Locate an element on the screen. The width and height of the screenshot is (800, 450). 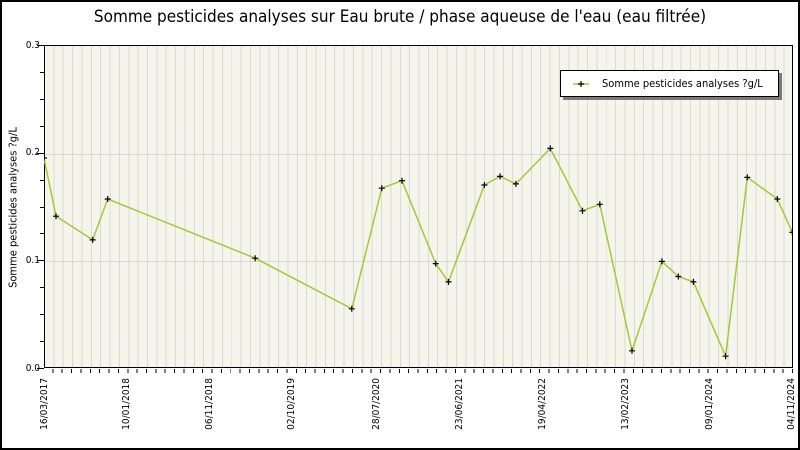
legend: Somme pesticides analyses ?g/L is located at coordinates (669, 83).